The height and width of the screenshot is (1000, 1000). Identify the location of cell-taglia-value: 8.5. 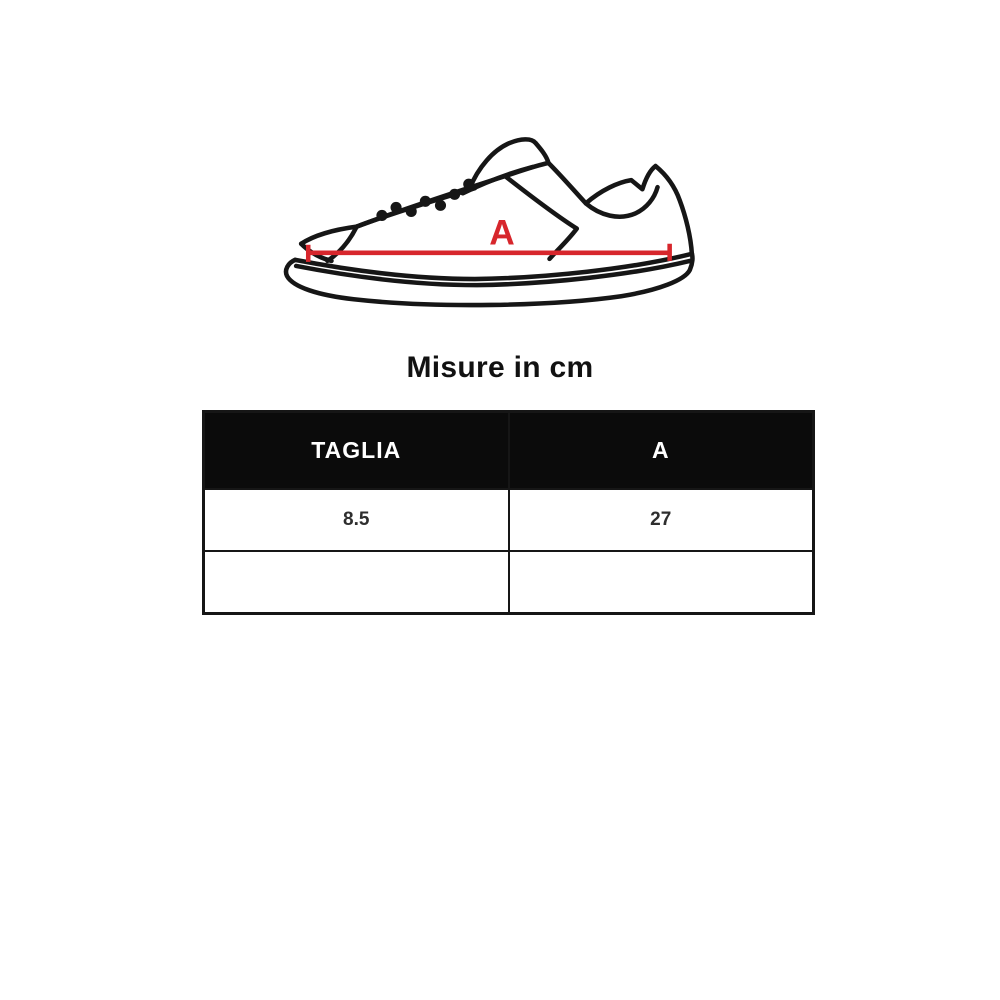
(356, 520).